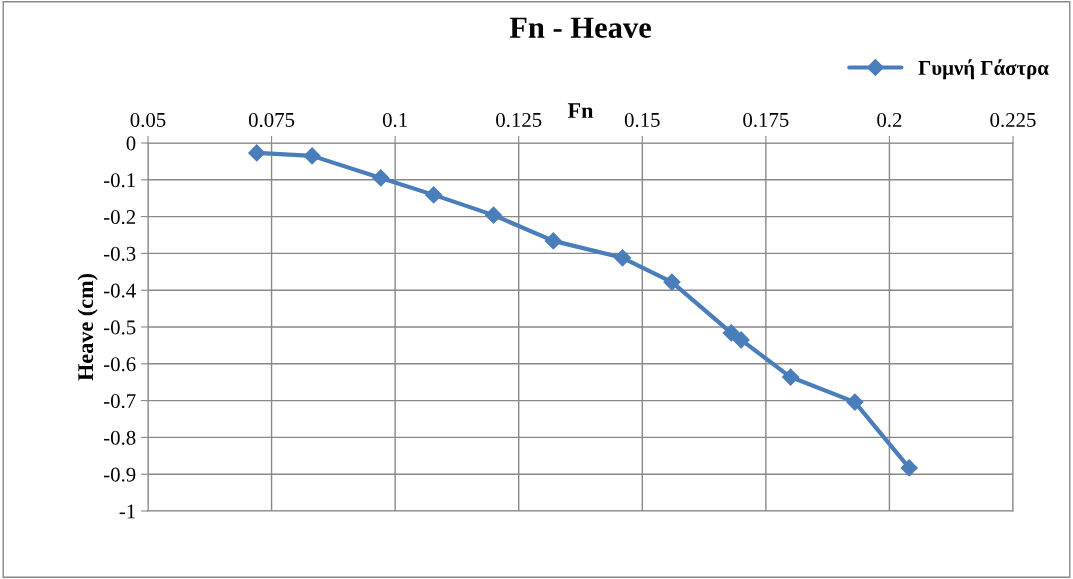 The width and height of the screenshot is (1073, 579). Describe the element at coordinates (580, 110) in the screenshot. I see `x-axis-title: Fn` at that location.